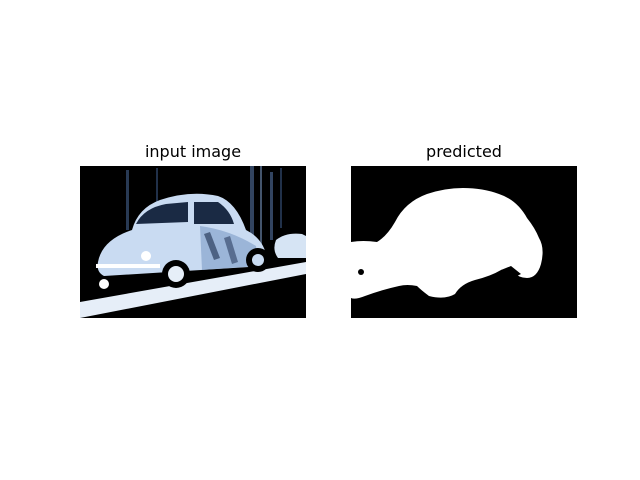 This screenshot has width=640, height=480. What do you see at coordinates (290, 245) in the screenshot?
I see `background-car` at bounding box center [290, 245].